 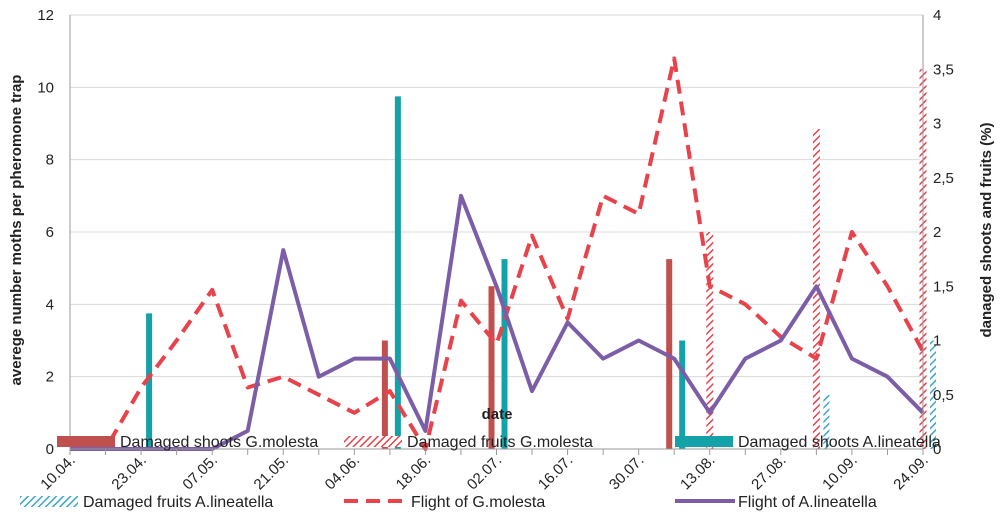 What do you see at coordinates (556, 473) in the screenshot?
I see `x-tick-label: 16.07.` at bounding box center [556, 473].